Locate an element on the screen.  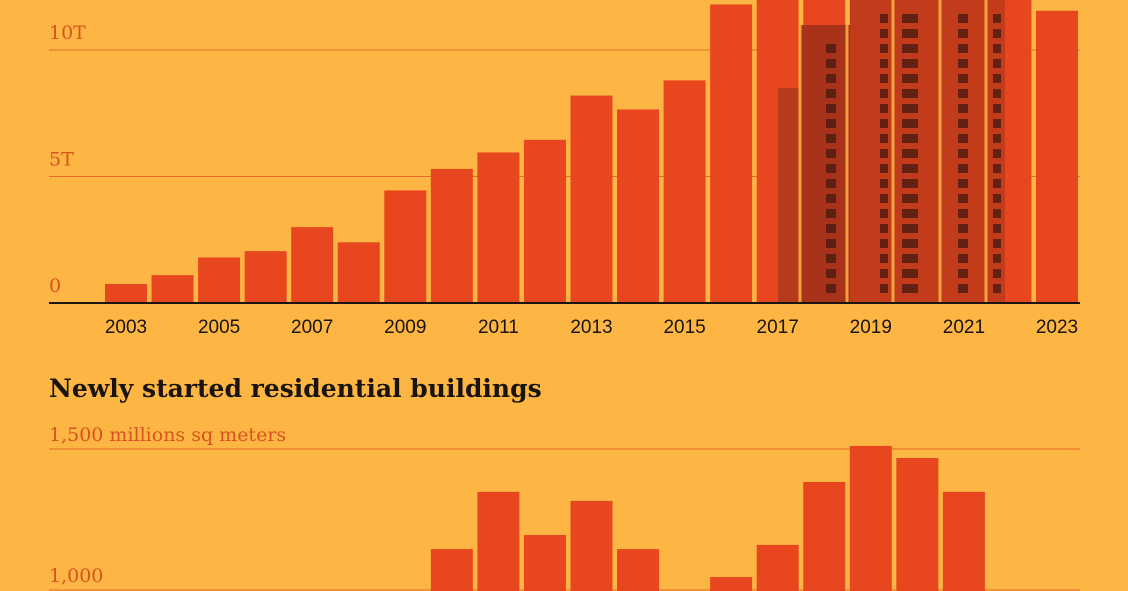
building-photo is located at coordinates (891, 151).